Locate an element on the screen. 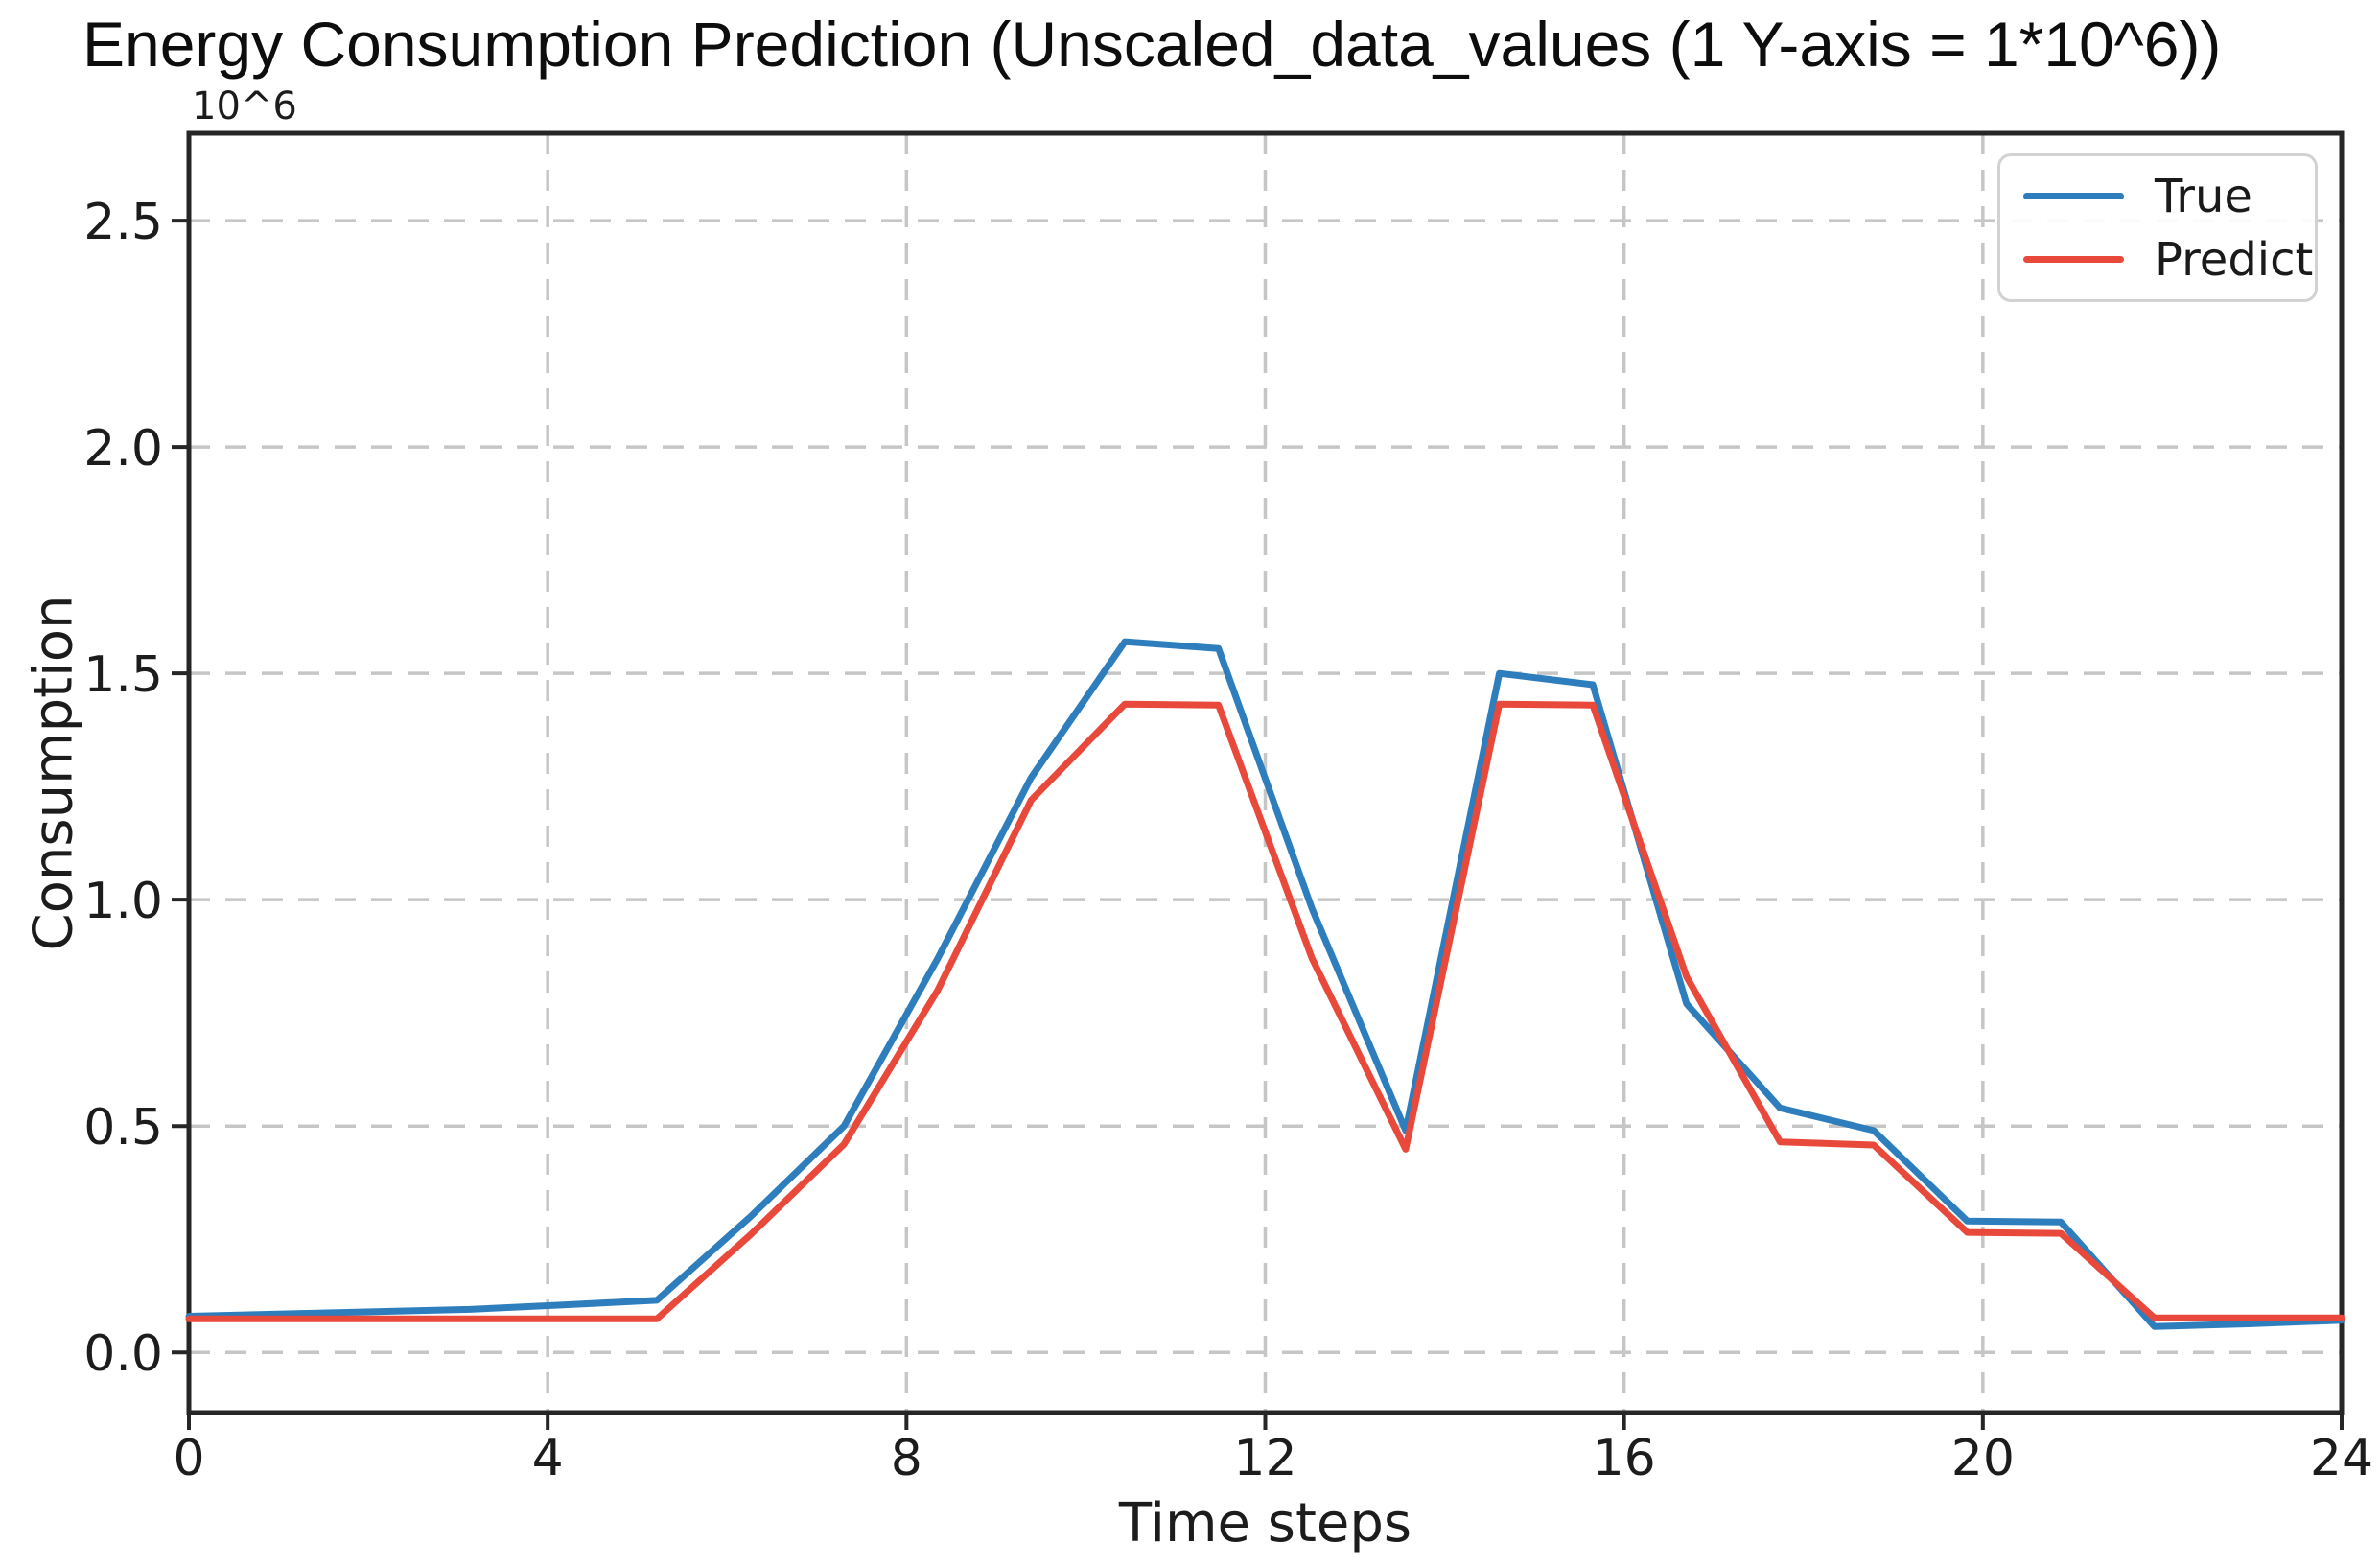 Image resolution: width=2380 pixels, height=1567 pixels. y-tick-label: 1.0 is located at coordinates (123, 902).